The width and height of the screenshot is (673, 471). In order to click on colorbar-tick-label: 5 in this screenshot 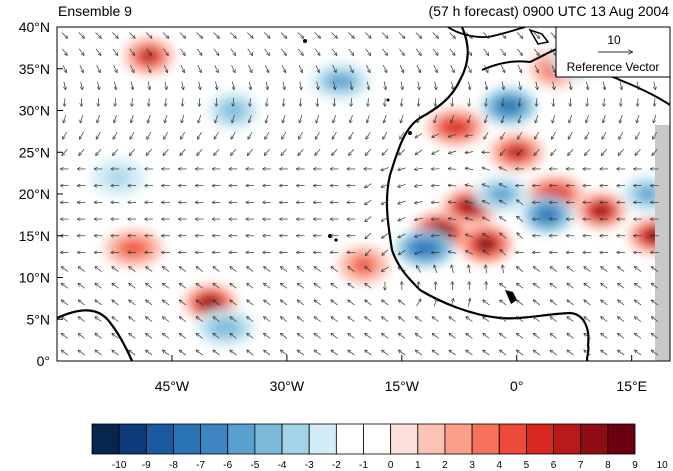, I will do `click(527, 465)`.